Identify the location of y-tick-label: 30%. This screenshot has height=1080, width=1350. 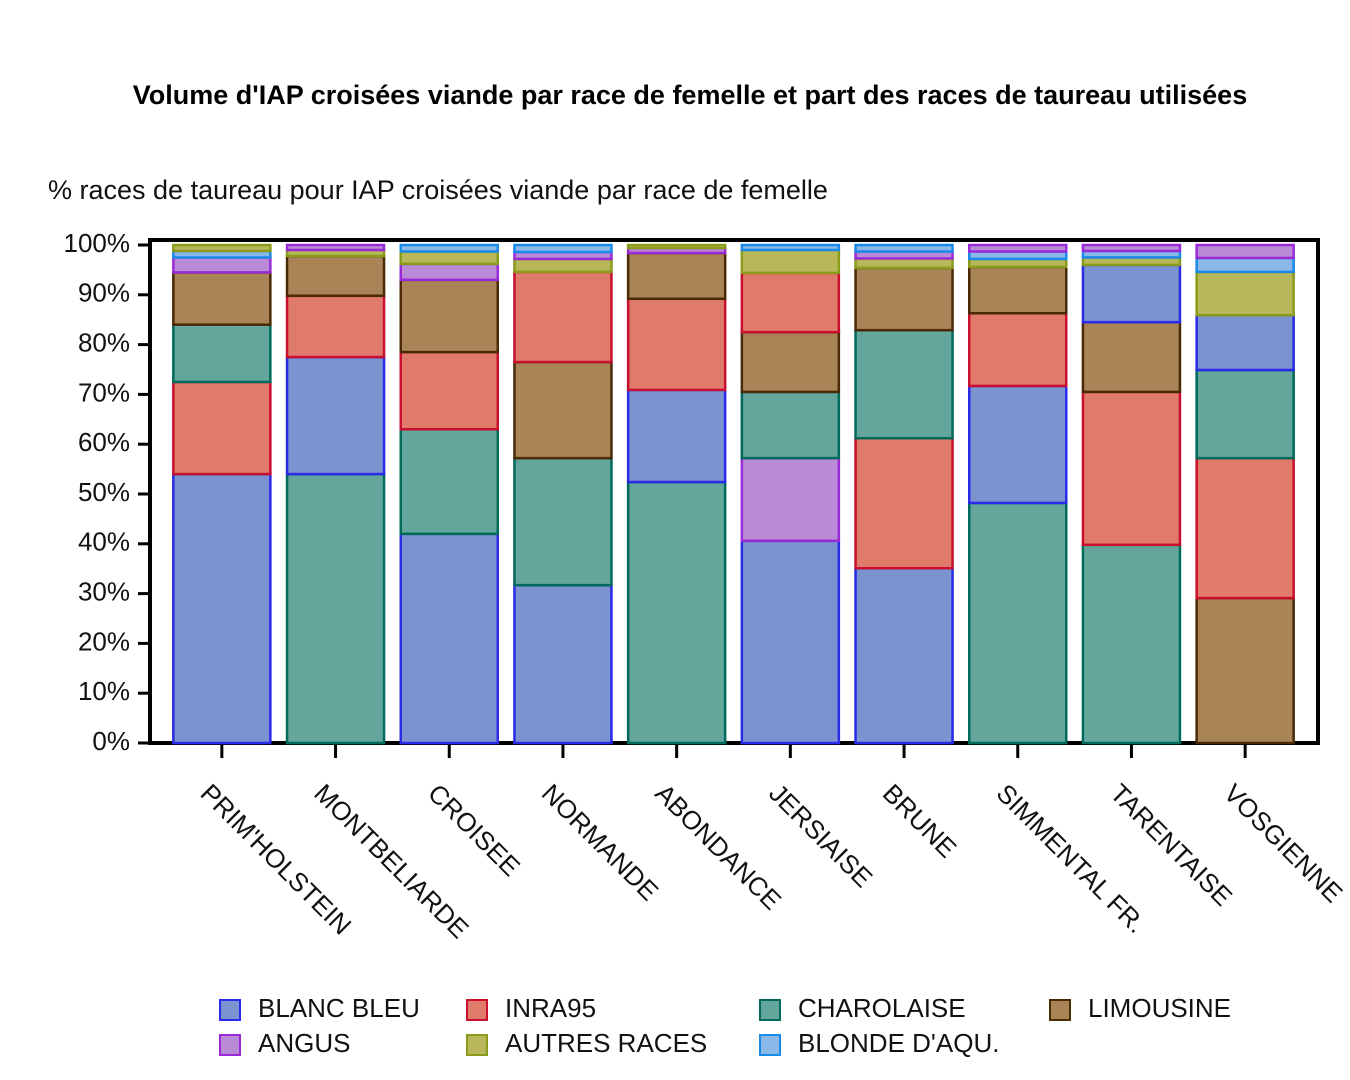
(104, 591).